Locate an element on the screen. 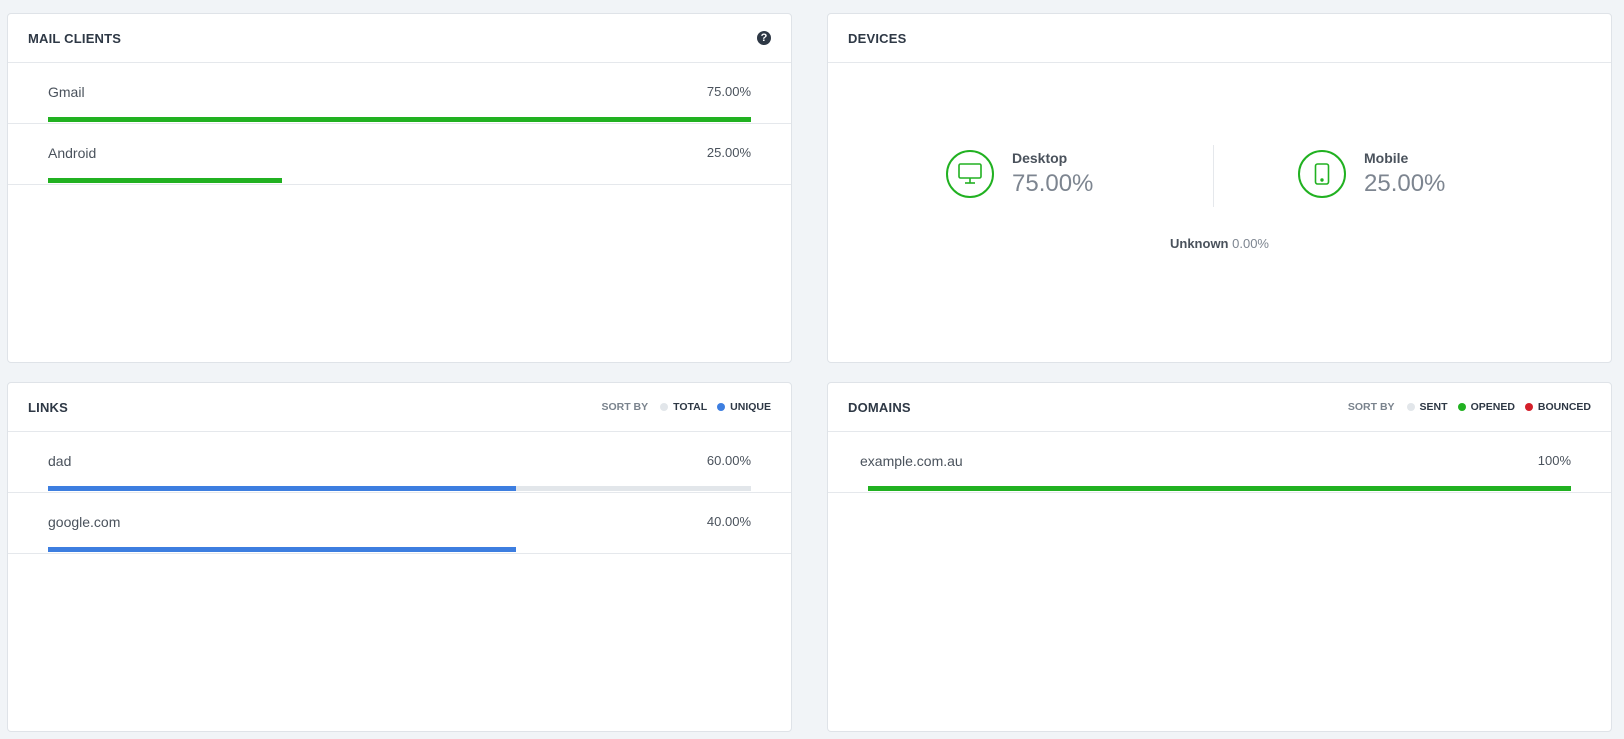 The width and height of the screenshot is (1624, 739). sort-option-sent: SENT is located at coordinates (1427, 407).